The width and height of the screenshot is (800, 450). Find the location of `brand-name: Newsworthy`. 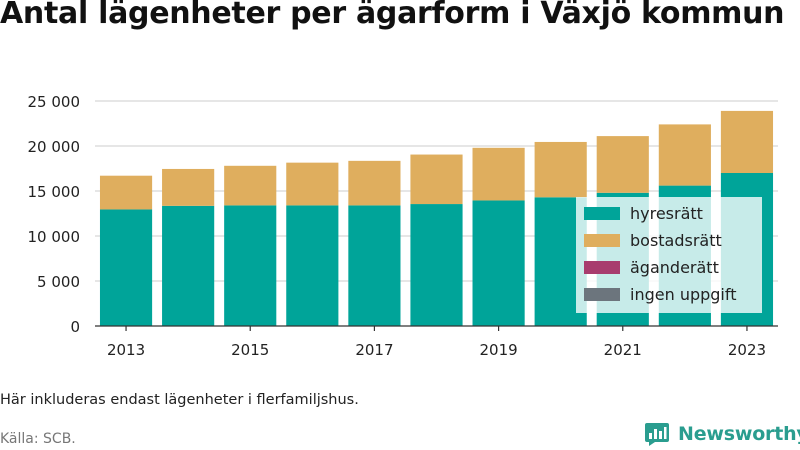

brand-name: Newsworthy is located at coordinates (739, 434).